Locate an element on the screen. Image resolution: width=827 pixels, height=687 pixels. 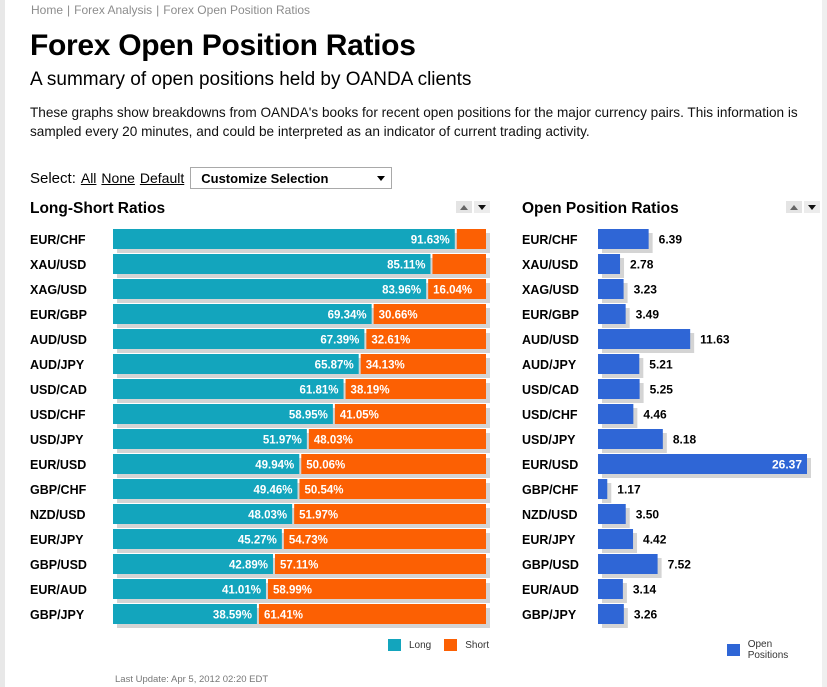
open-position-legend: Open Positions is located at coordinates (777, 650).